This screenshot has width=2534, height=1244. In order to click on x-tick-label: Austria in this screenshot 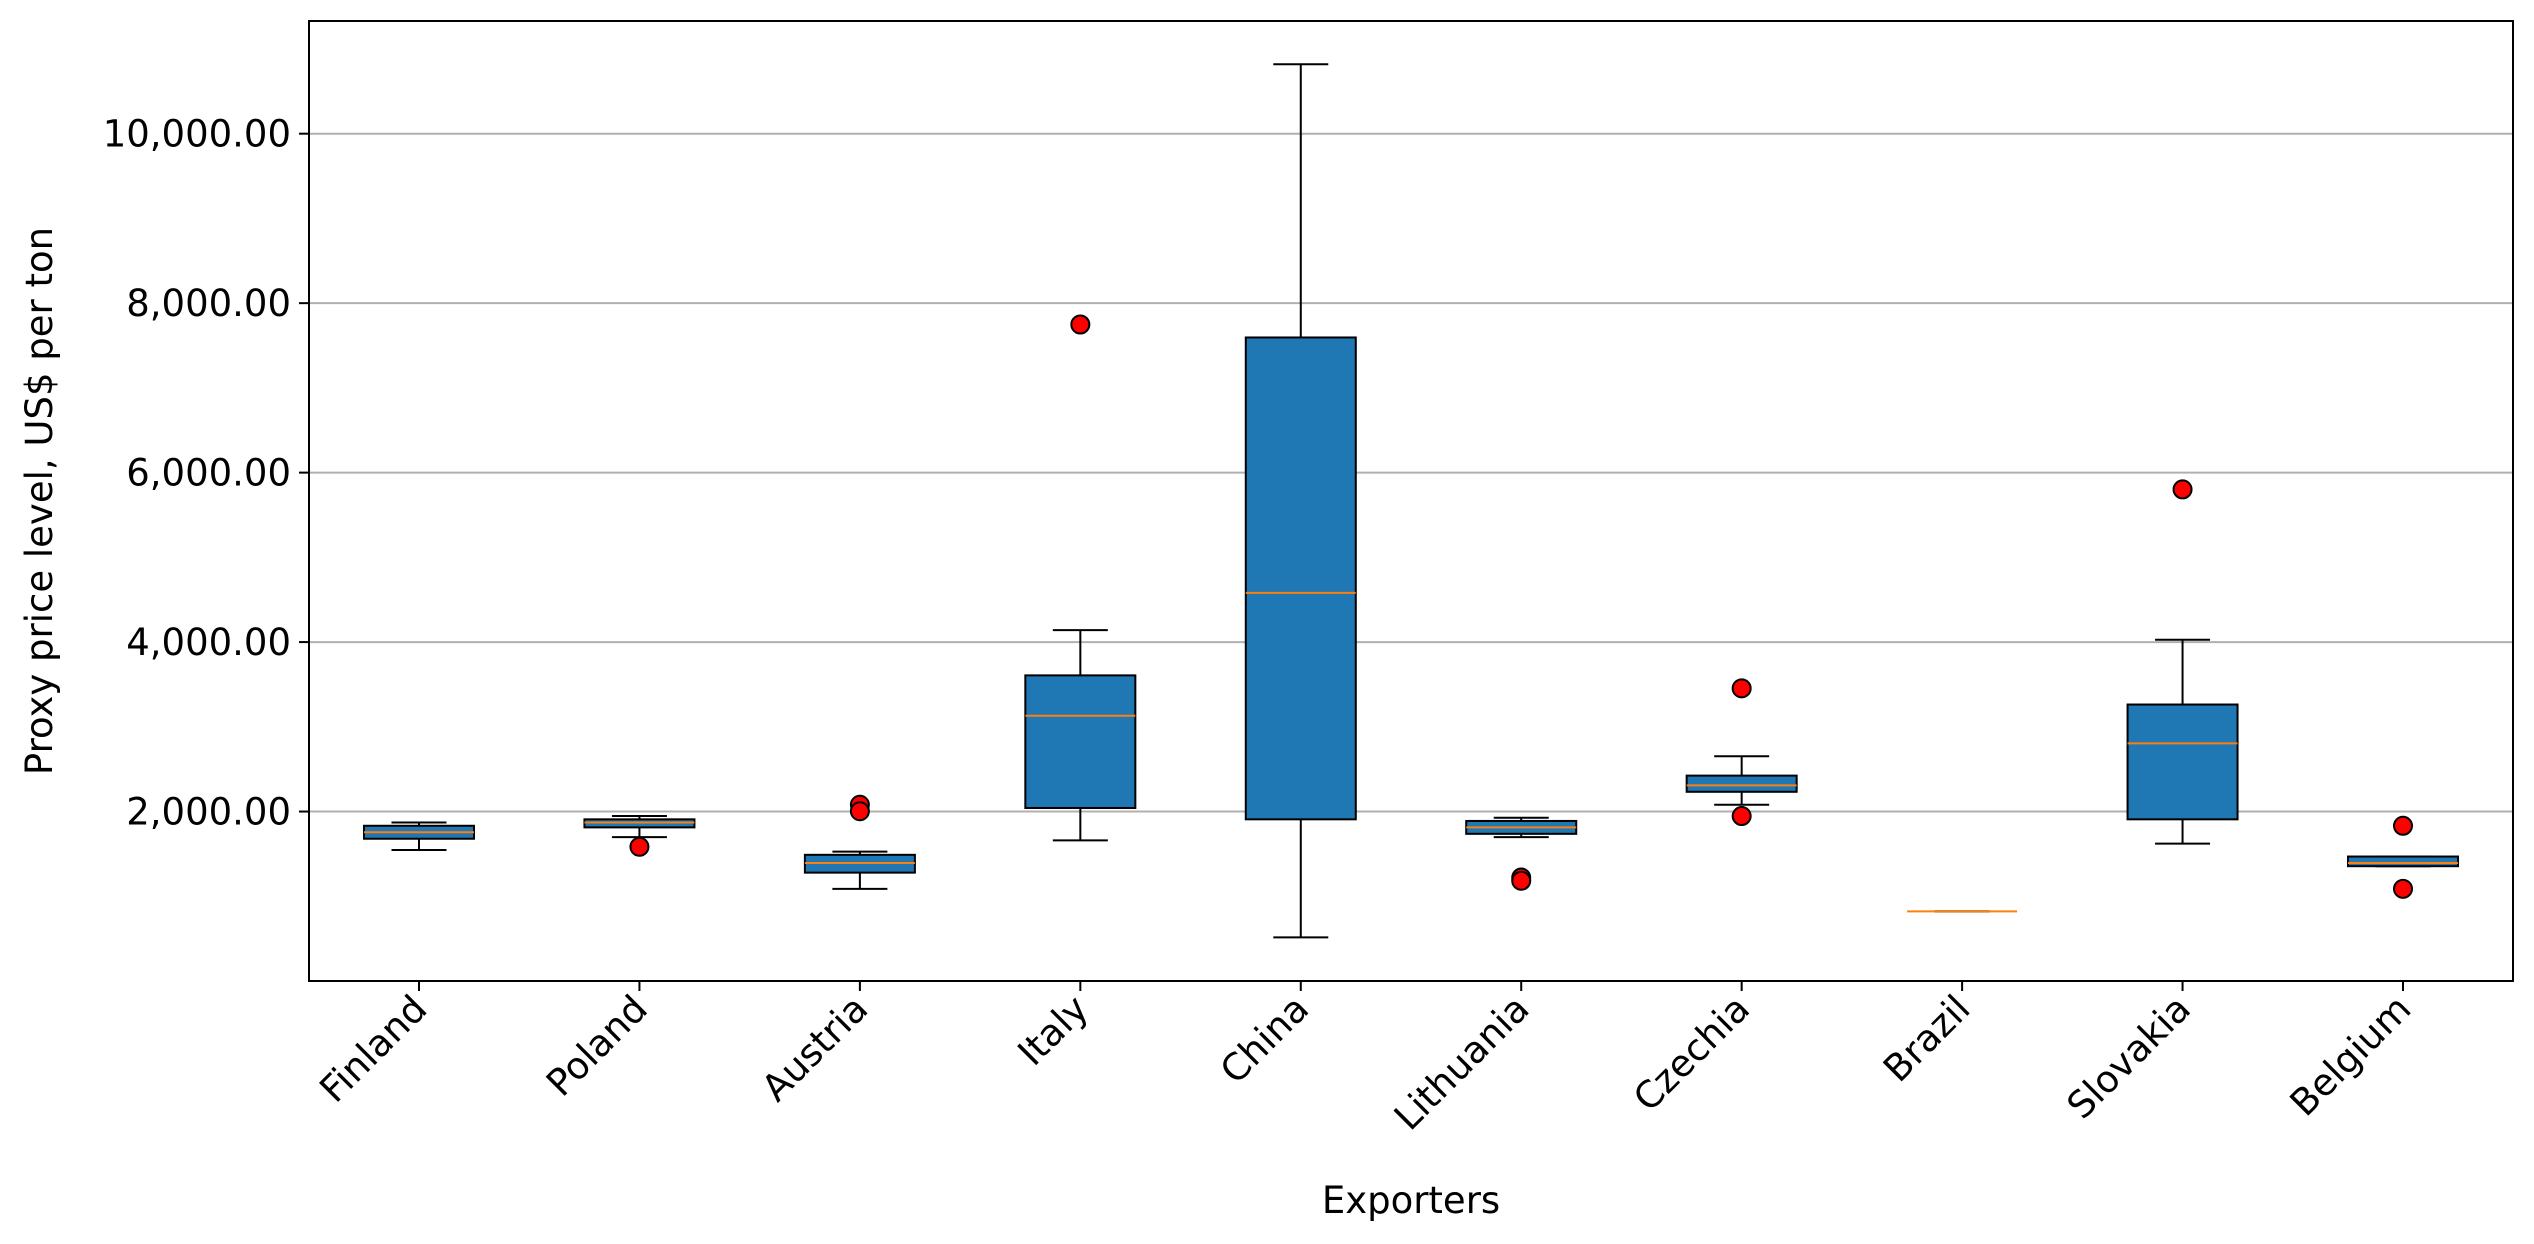, I will do `click(814, 1048)`.